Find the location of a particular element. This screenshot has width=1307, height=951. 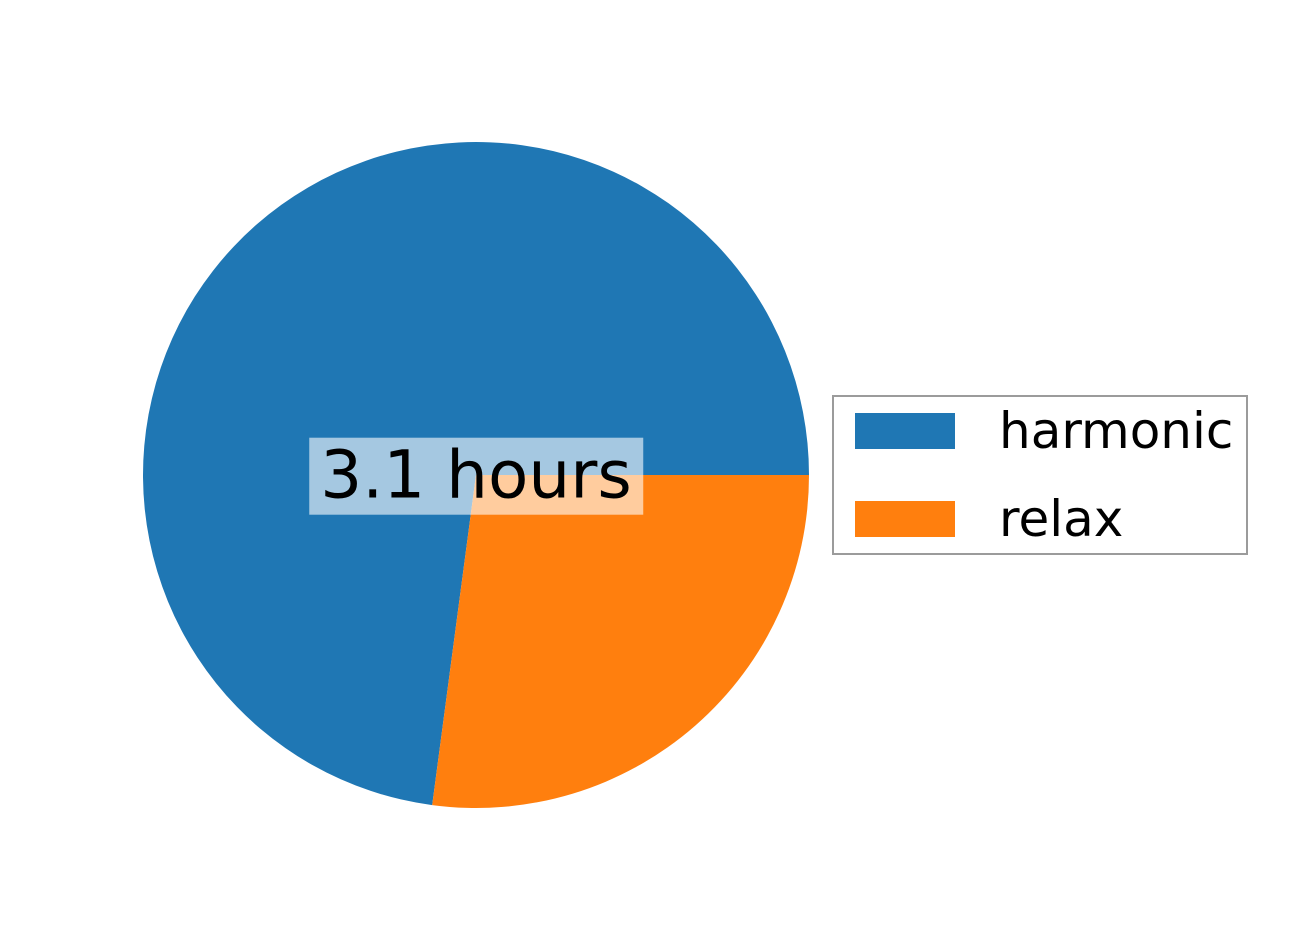

legend-entry-harmonic: harmonic is located at coordinates (1050, 431).